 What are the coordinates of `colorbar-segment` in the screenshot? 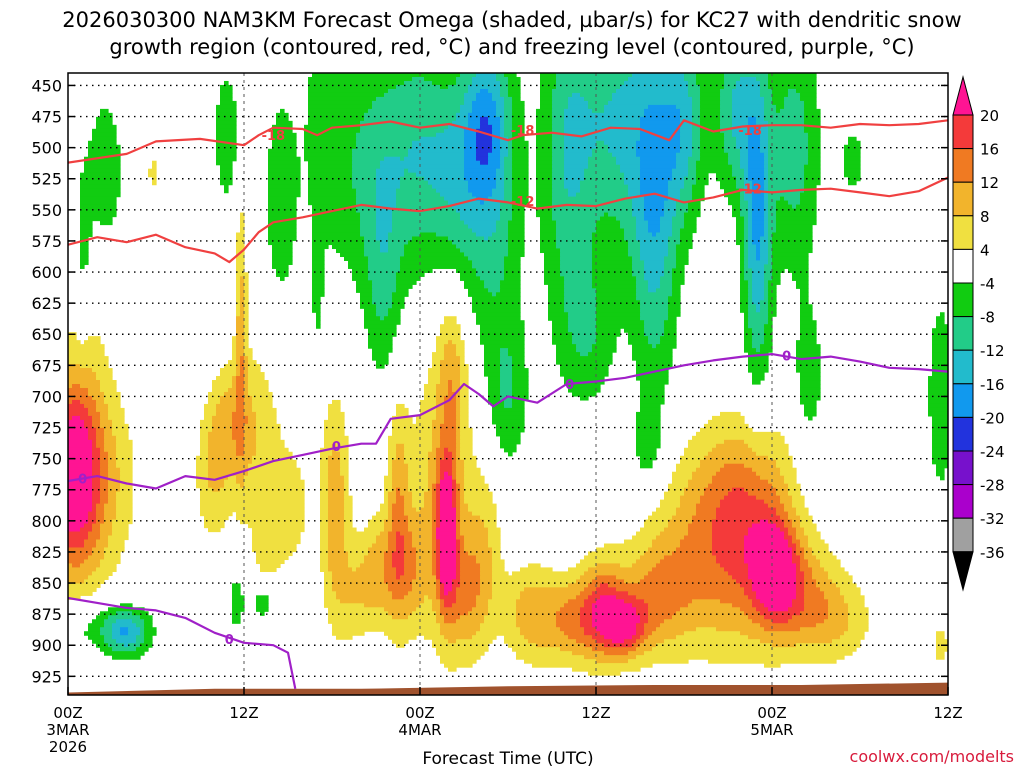 It's located at (963, 132).